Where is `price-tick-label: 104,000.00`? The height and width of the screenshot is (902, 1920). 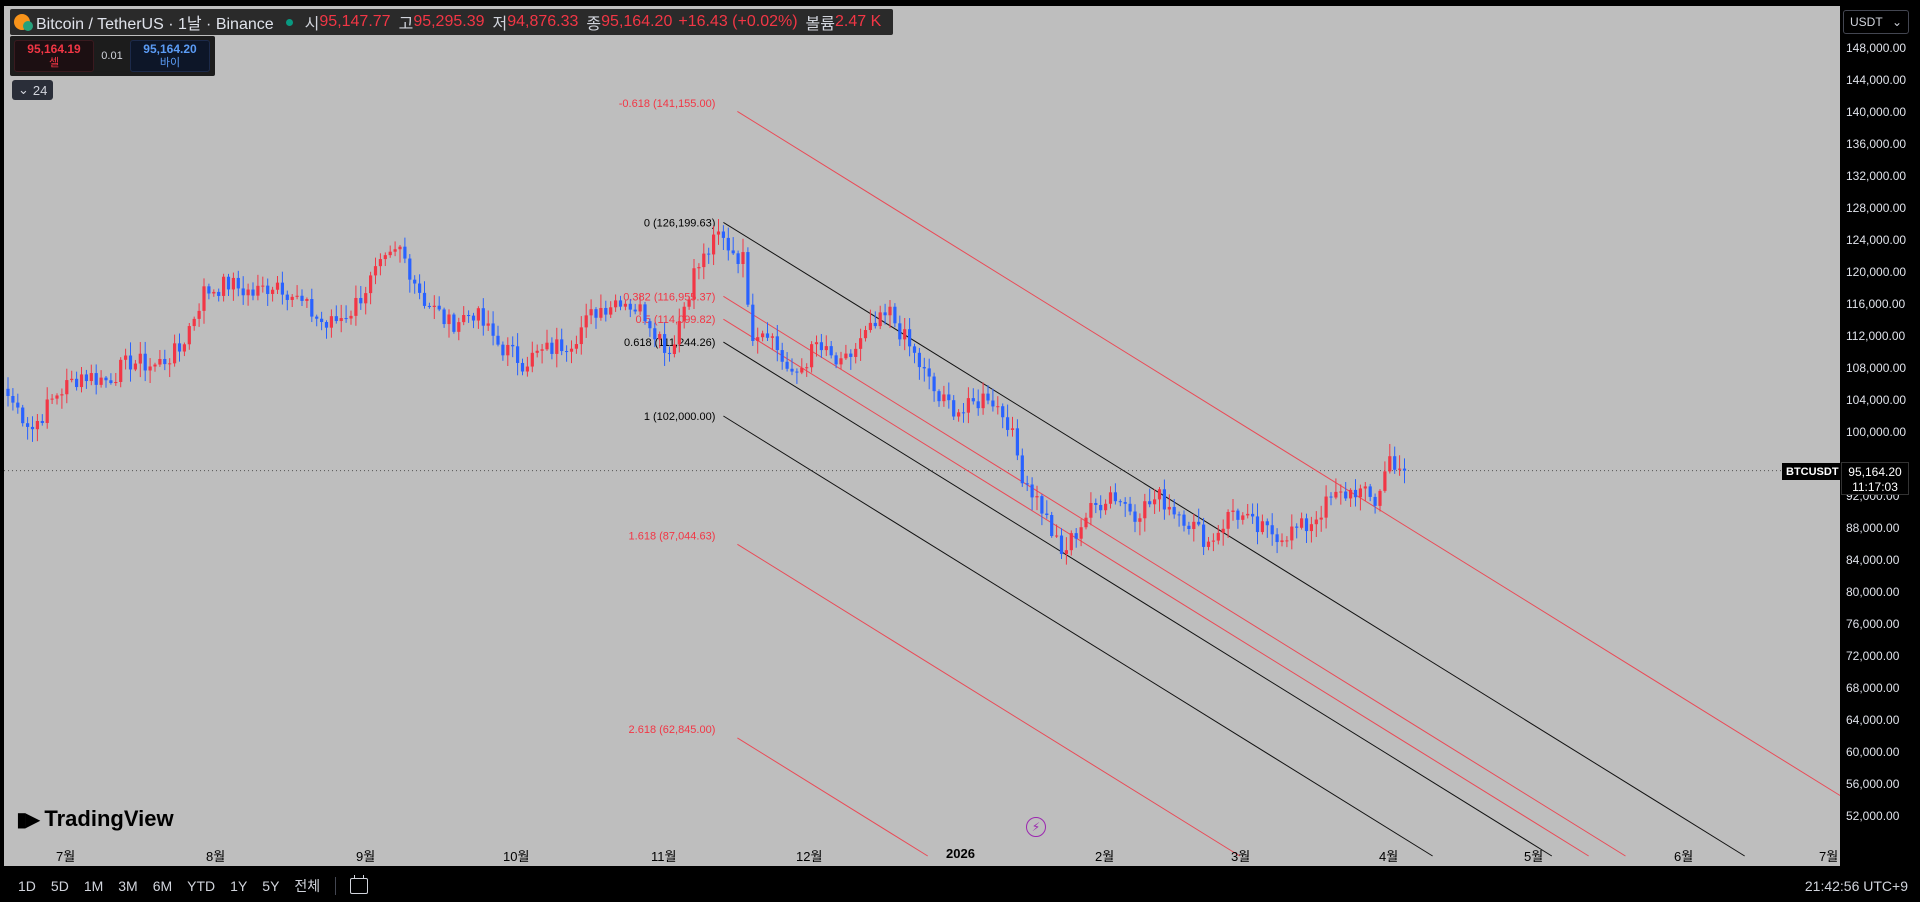
price-tick-label: 104,000.00 is located at coordinates (1876, 400).